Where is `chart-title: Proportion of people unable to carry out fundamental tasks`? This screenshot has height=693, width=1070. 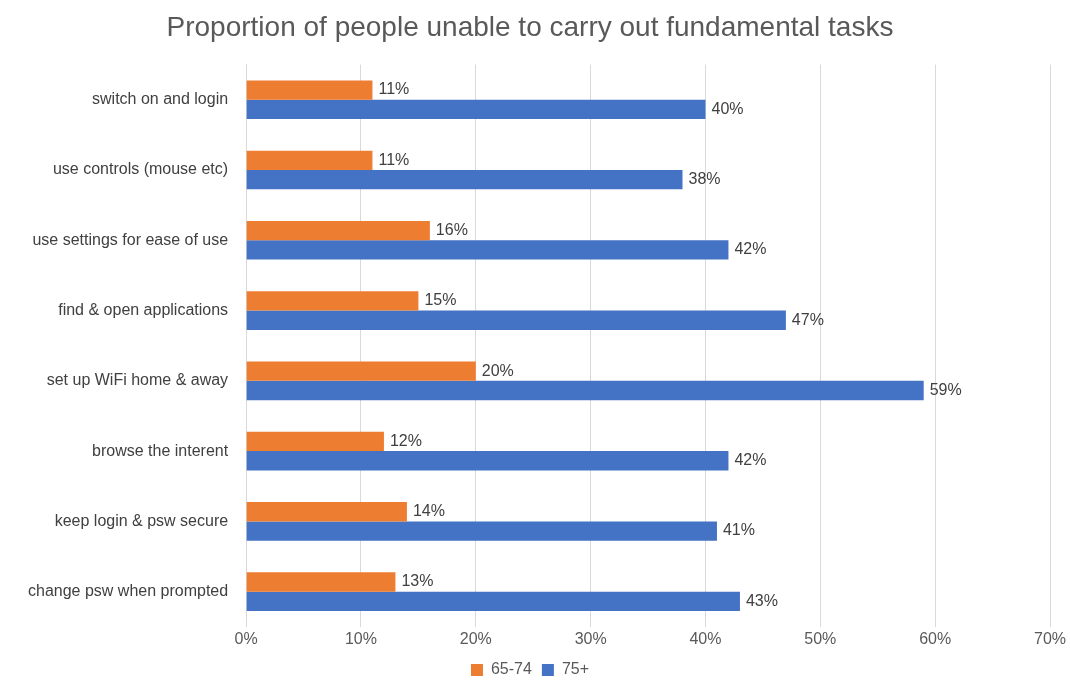
chart-title: Proportion of people unable to carry out fundamental tasks is located at coordinates (530, 26).